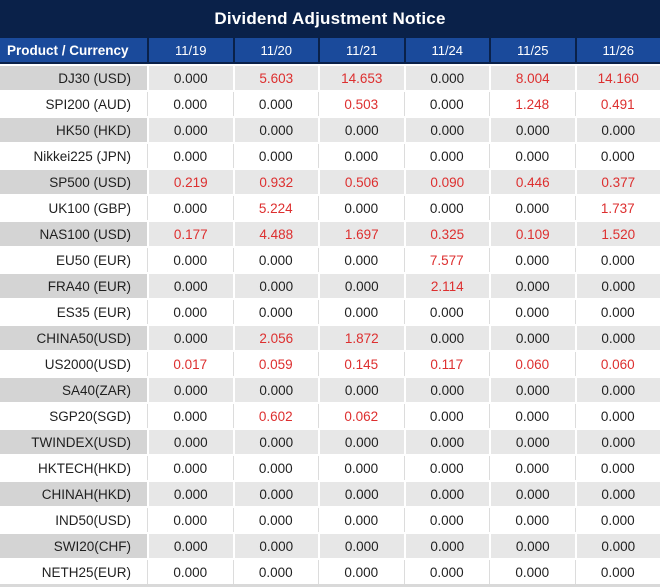 The image size is (660, 587). I want to click on value-cell: 0.602, so click(275, 416).